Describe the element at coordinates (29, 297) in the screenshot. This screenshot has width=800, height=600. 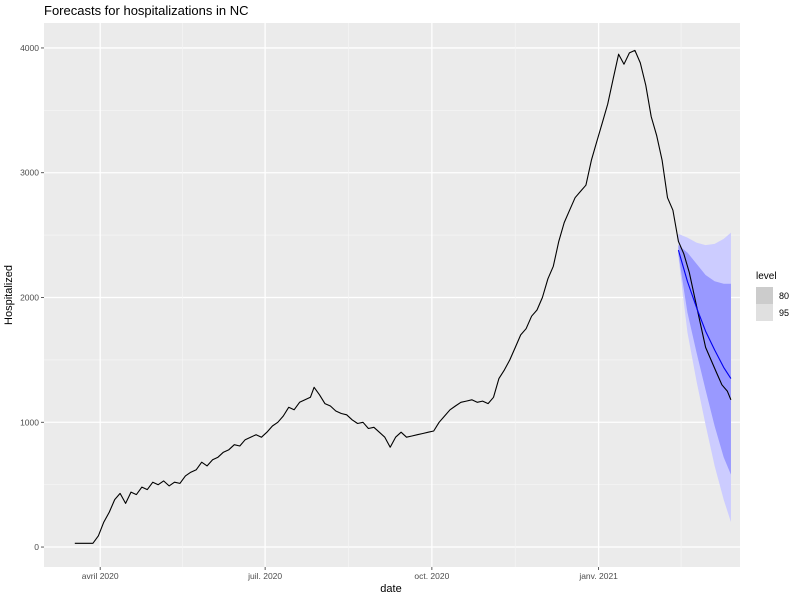
I see `y-tick-label: 2000` at that location.